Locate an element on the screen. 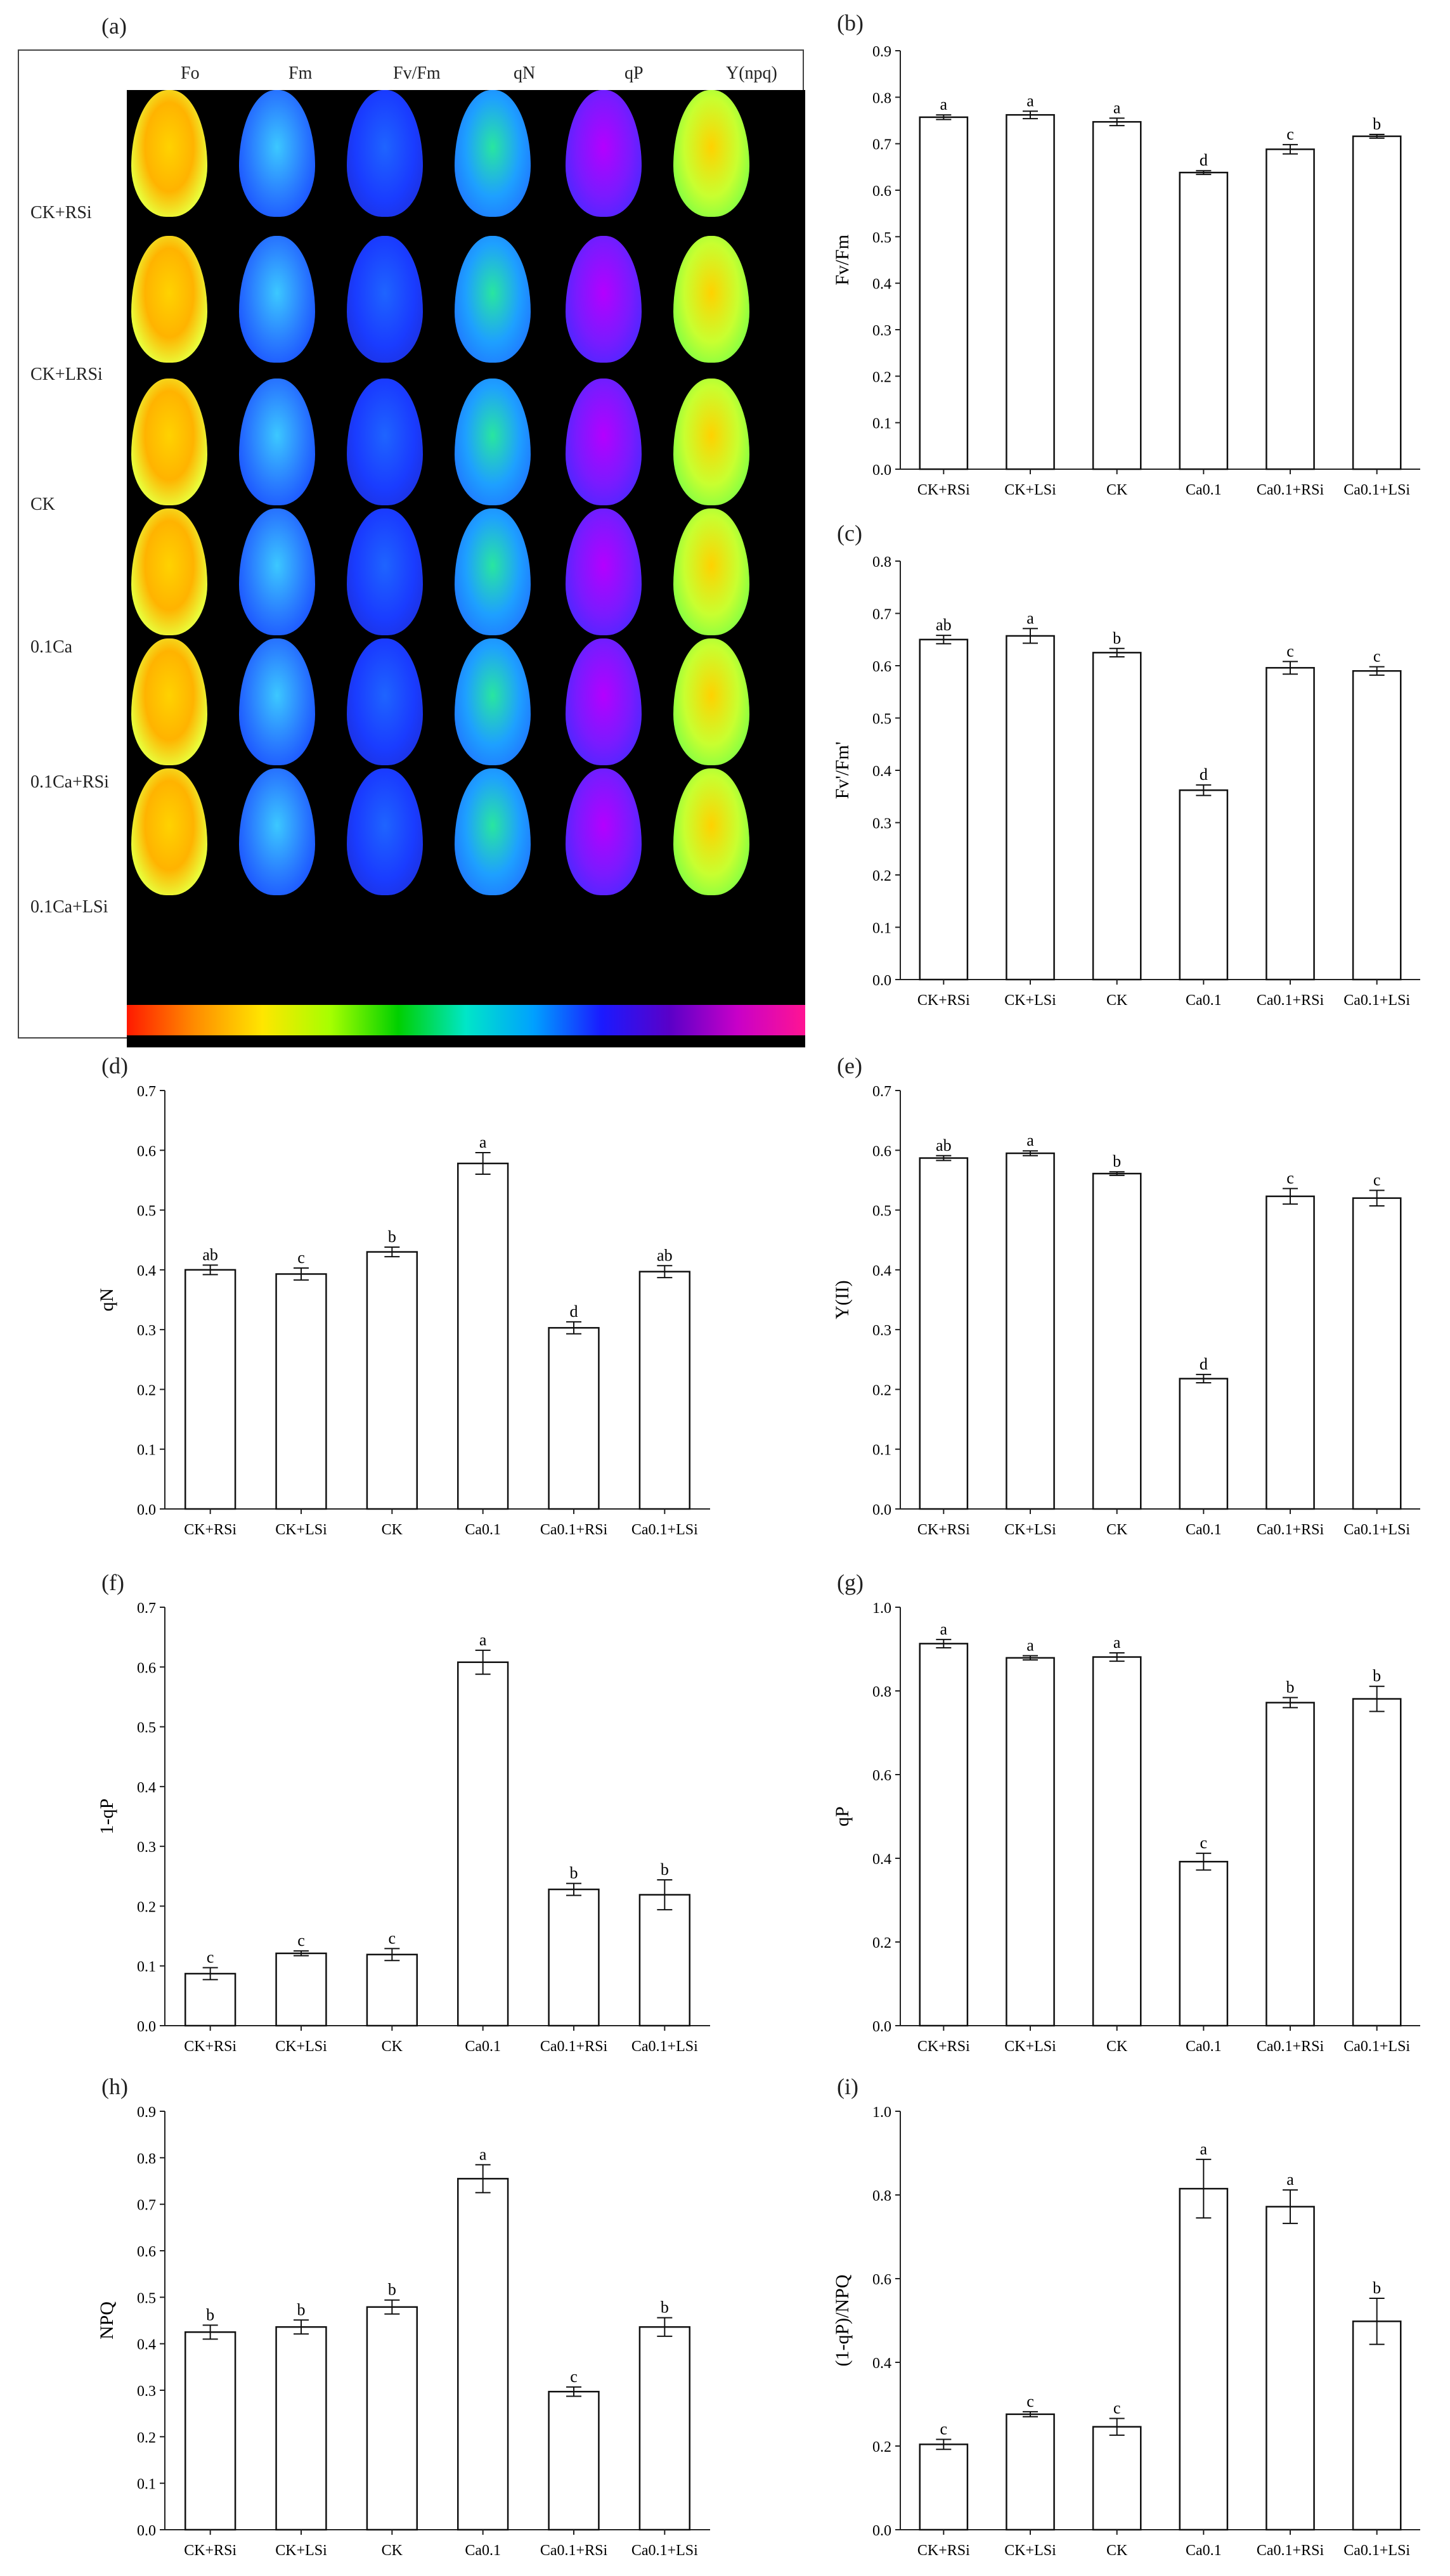 This screenshot has height=2576, width=1450. x-tick-label: CK+RSi is located at coordinates (943, 1001).